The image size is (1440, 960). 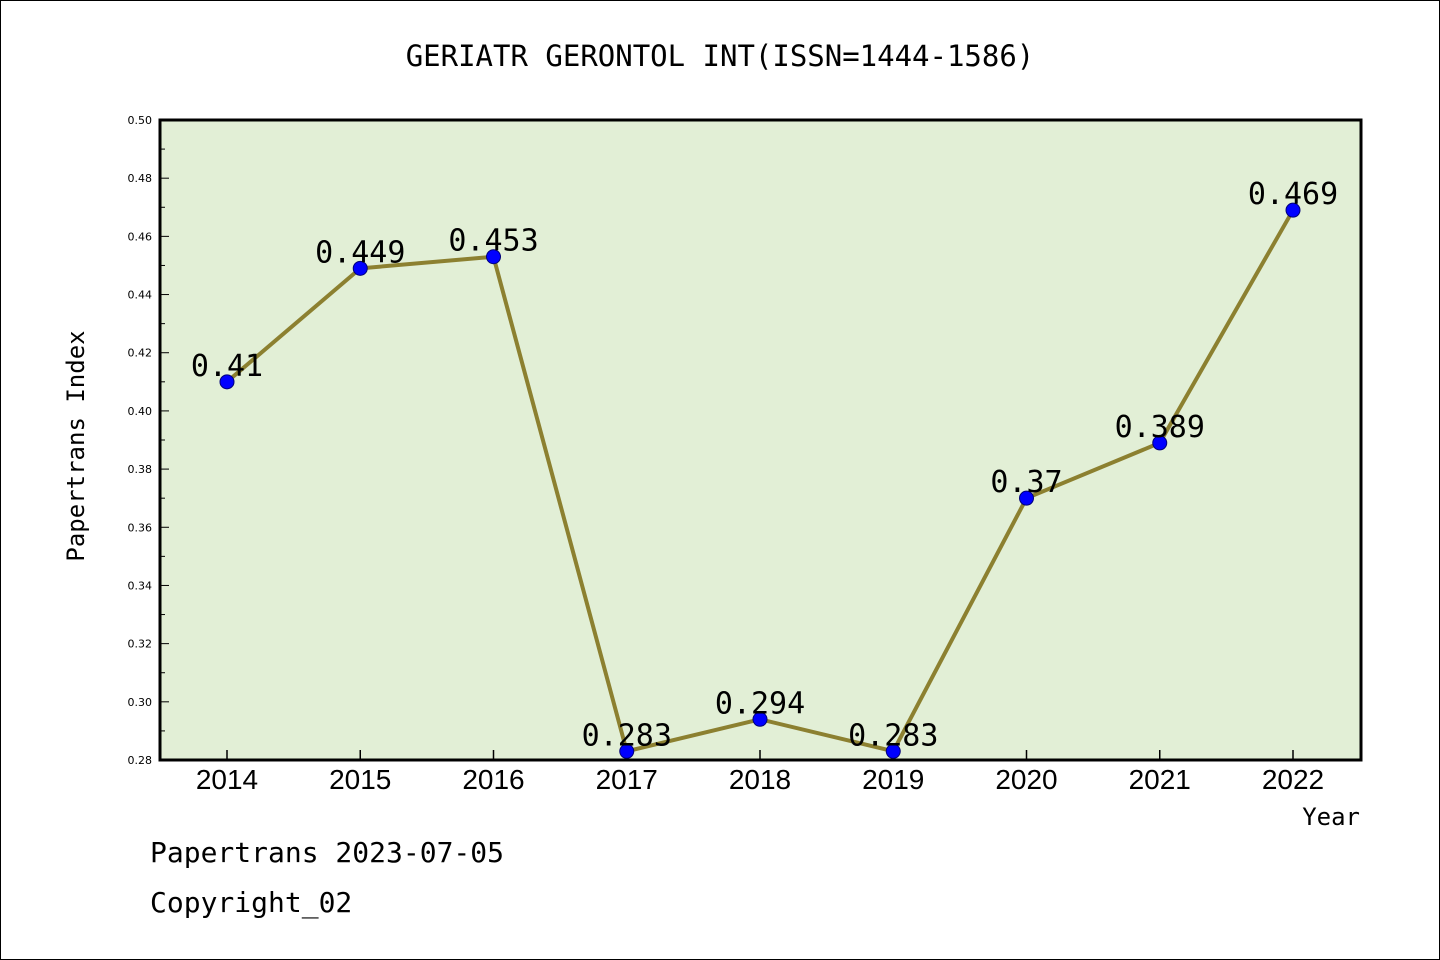 What do you see at coordinates (893, 779) in the screenshot?
I see `x-tick-label: 2019` at bounding box center [893, 779].